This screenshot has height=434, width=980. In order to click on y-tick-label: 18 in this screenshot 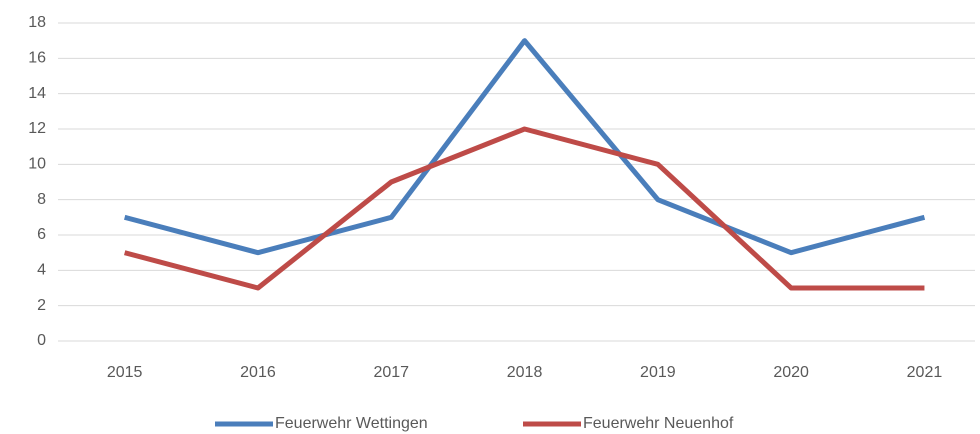, I will do `click(37, 22)`.